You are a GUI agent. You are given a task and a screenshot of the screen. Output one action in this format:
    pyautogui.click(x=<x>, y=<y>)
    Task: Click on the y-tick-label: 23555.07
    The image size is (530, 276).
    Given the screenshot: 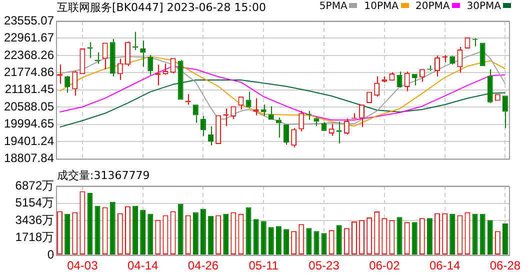 What is the action you would take?
    pyautogui.click(x=29, y=20)
    